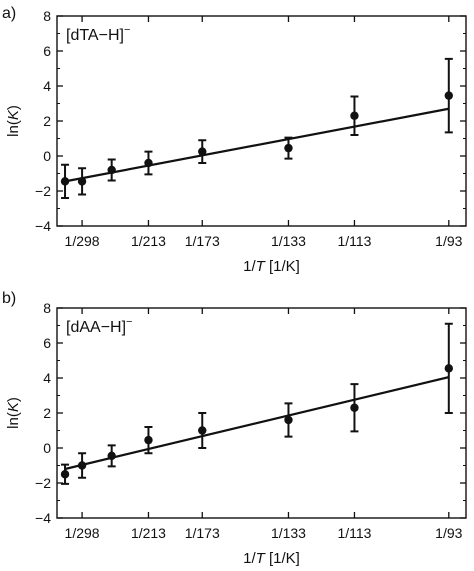 This screenshot has width=474, height=571. What do you see at coordinates (9, 13) in the screenshot?
I see `panel-label: a)` at bounding box center [9, 13].